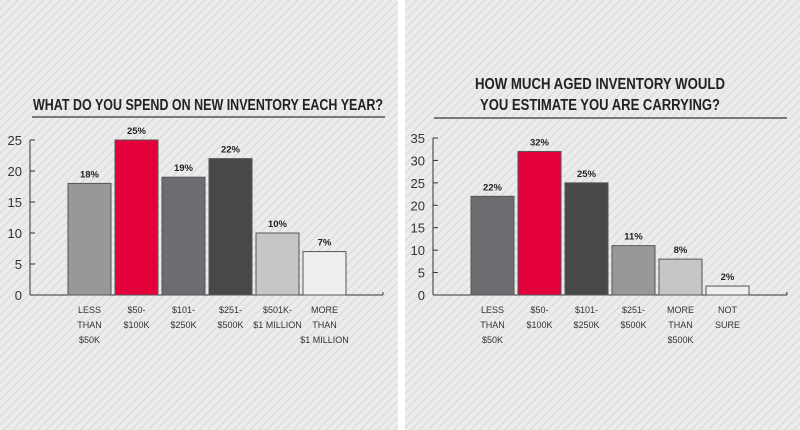 This screenshot has width=800, height=430. Describe the element at coordinates (540, 142) in the screenshot. I see `bar-value-label: 32%` at that location.